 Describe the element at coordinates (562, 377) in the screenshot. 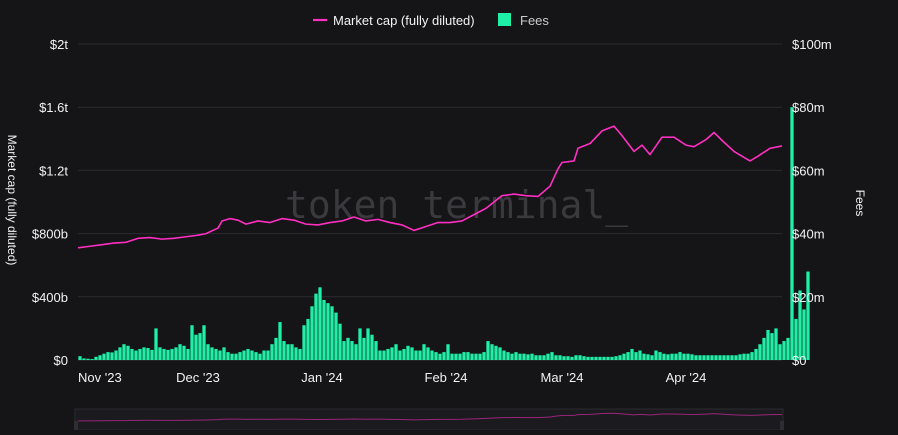

I see `x-tick-label: Mar '24` at that location.